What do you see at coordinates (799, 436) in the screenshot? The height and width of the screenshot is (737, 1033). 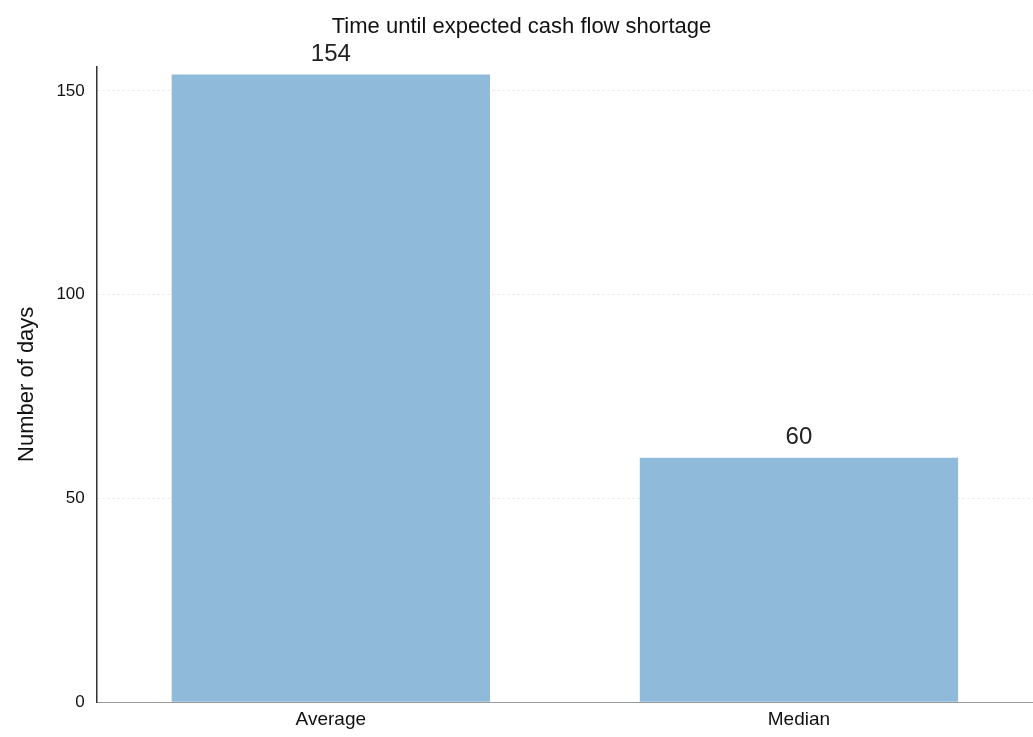 I see `data-label: 60` at bounding box center [799, 436].